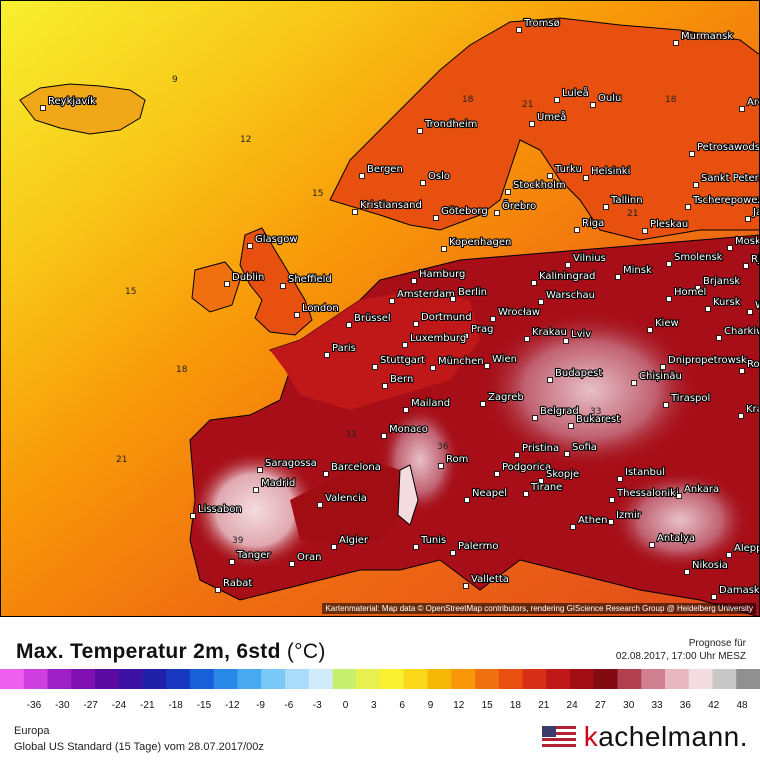 Image resolution: width=760 pixels, height=760 pixels. I want to click on scale-tick-label: 27, so click(601, 705).